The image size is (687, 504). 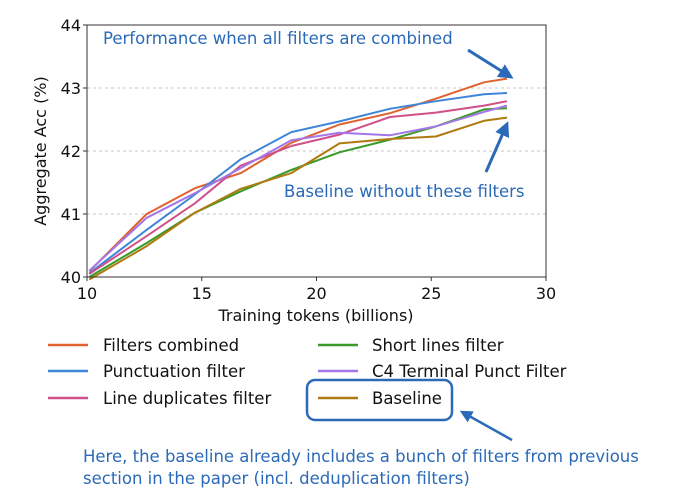 I want to click on legend-item: Punctuation filter, so click(x=146, y=371).